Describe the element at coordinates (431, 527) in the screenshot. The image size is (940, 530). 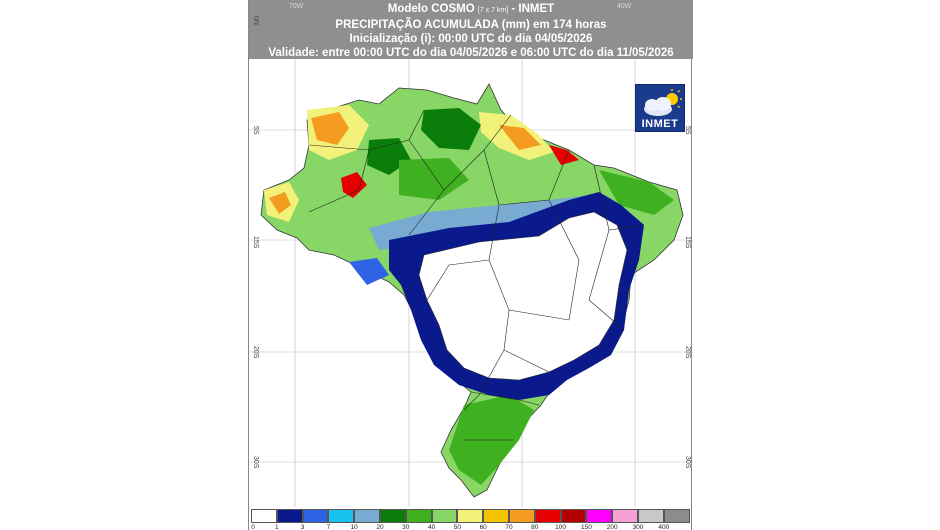
I see `legend-tick-label: 40` at that location.